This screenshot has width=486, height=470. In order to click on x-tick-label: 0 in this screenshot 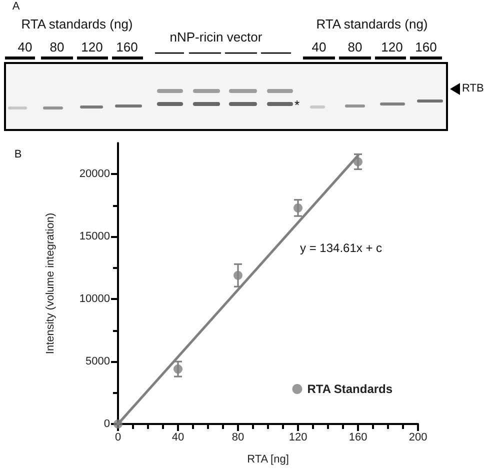, I will do `click(118, 438)`.